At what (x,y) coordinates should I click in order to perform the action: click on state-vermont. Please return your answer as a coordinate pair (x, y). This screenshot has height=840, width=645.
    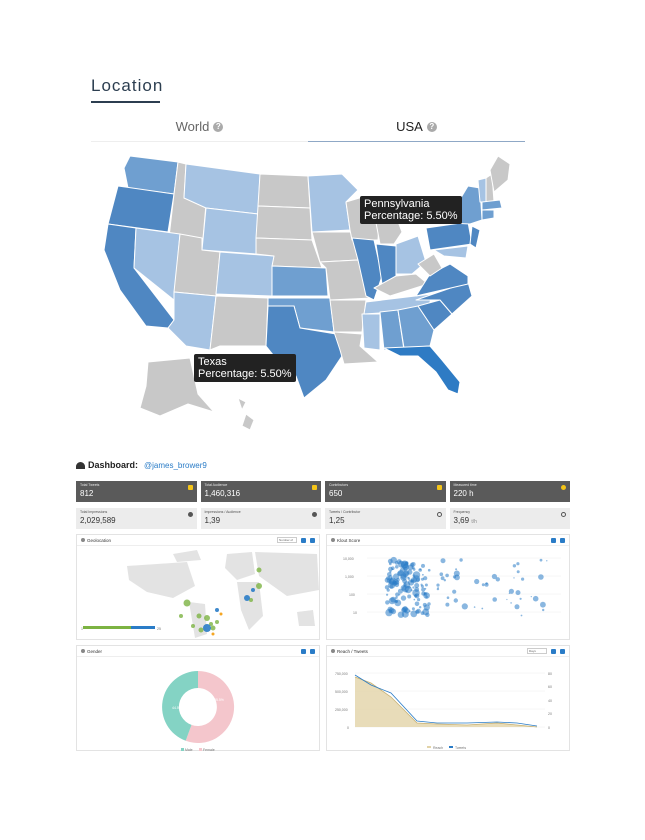
    Looking at the image, I should click on (482, 190).